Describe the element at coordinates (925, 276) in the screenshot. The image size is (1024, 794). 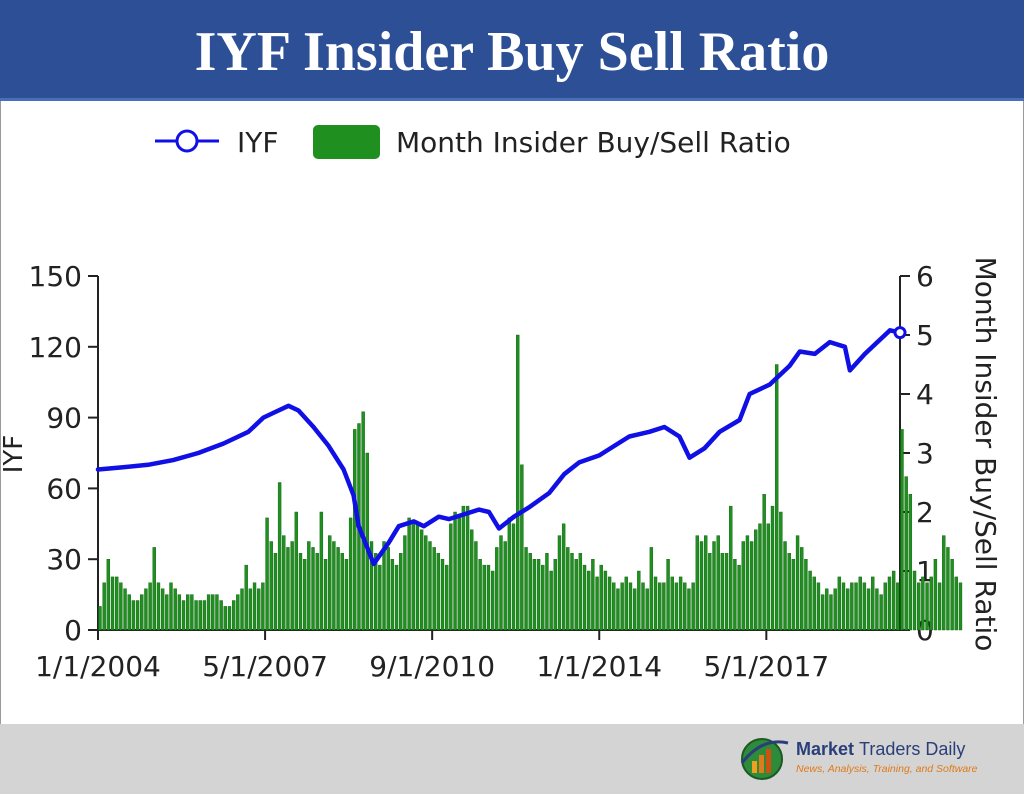
I see `right-tick-label: 6` at that location.